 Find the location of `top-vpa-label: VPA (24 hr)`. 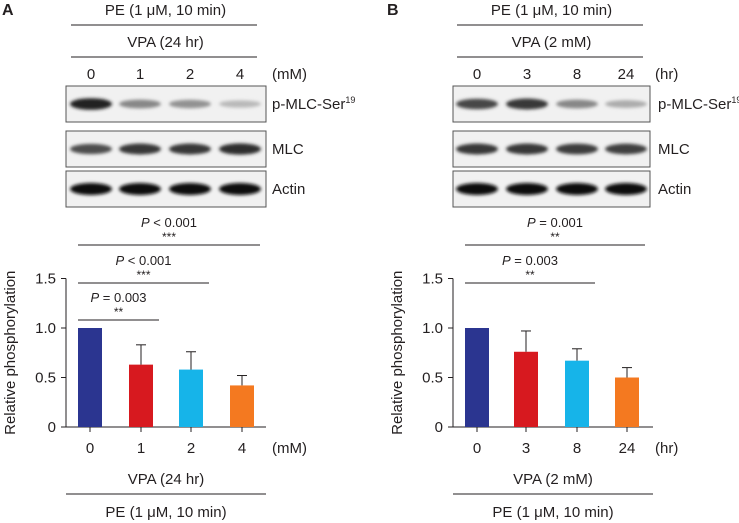

top-vpa-label: VPA (24 hr) is located at coordinates (165, 42).